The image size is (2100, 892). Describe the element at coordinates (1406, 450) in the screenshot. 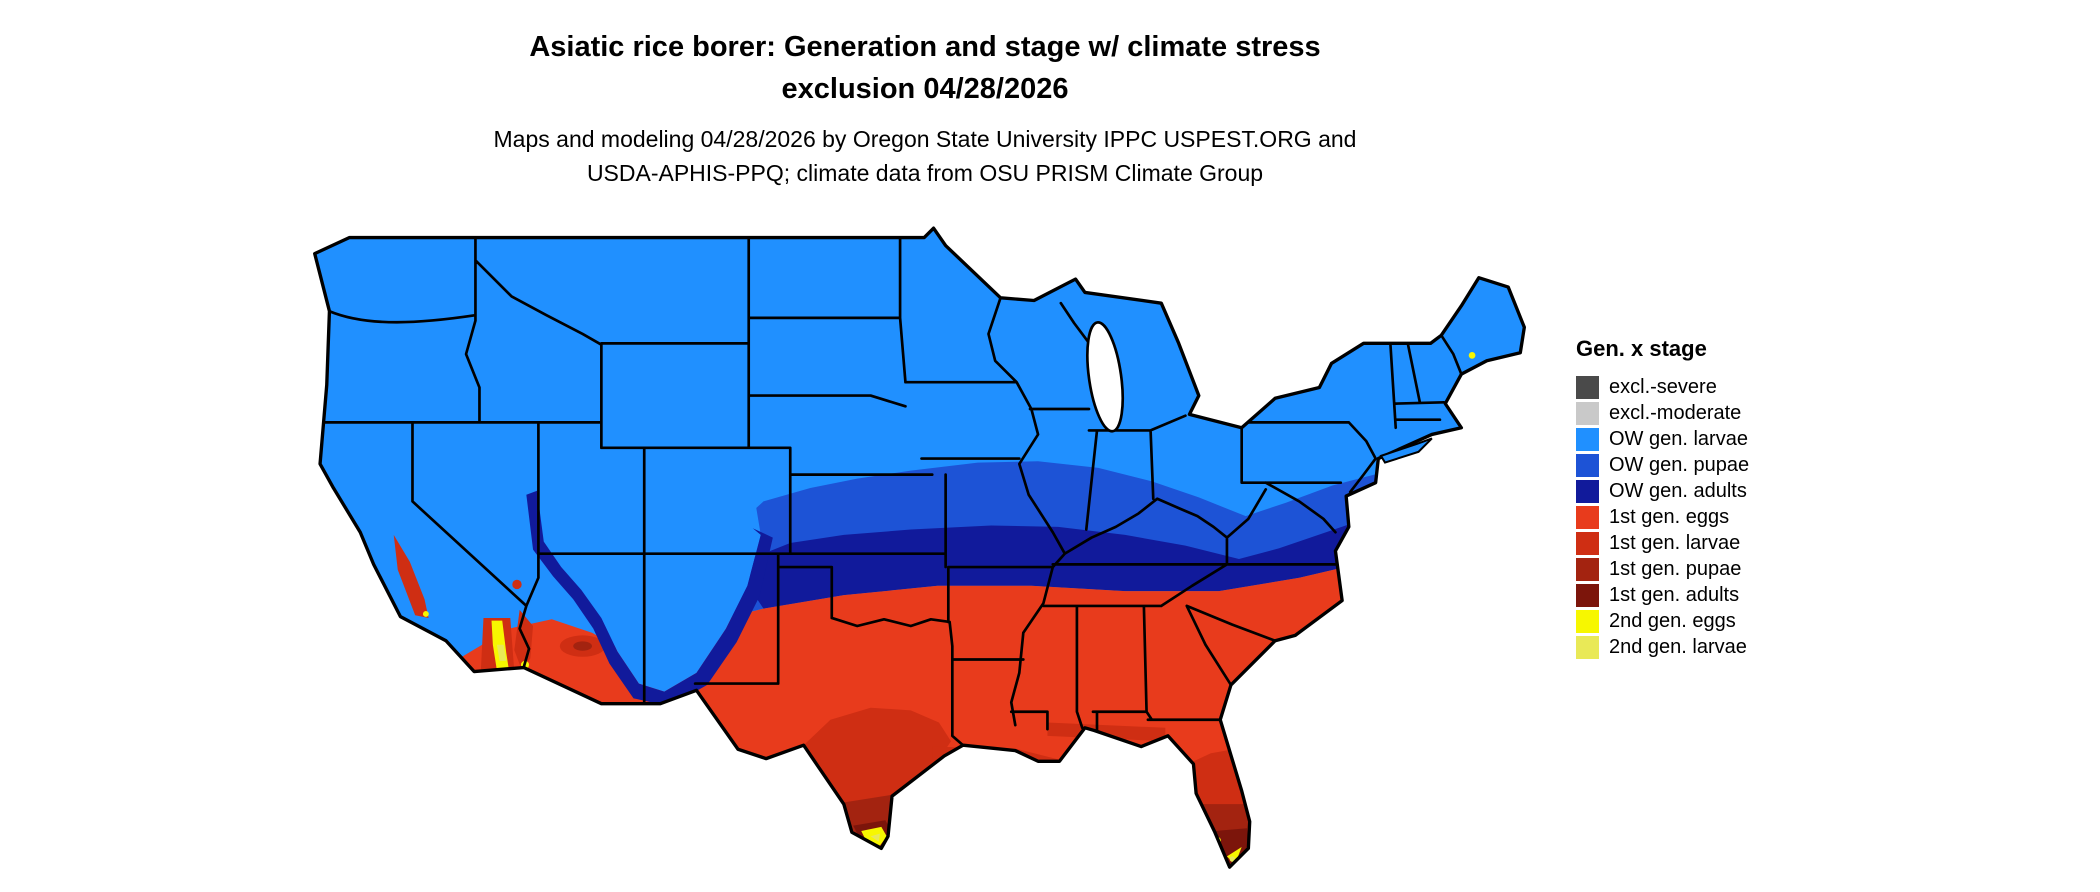

I see `long-island` at that location.